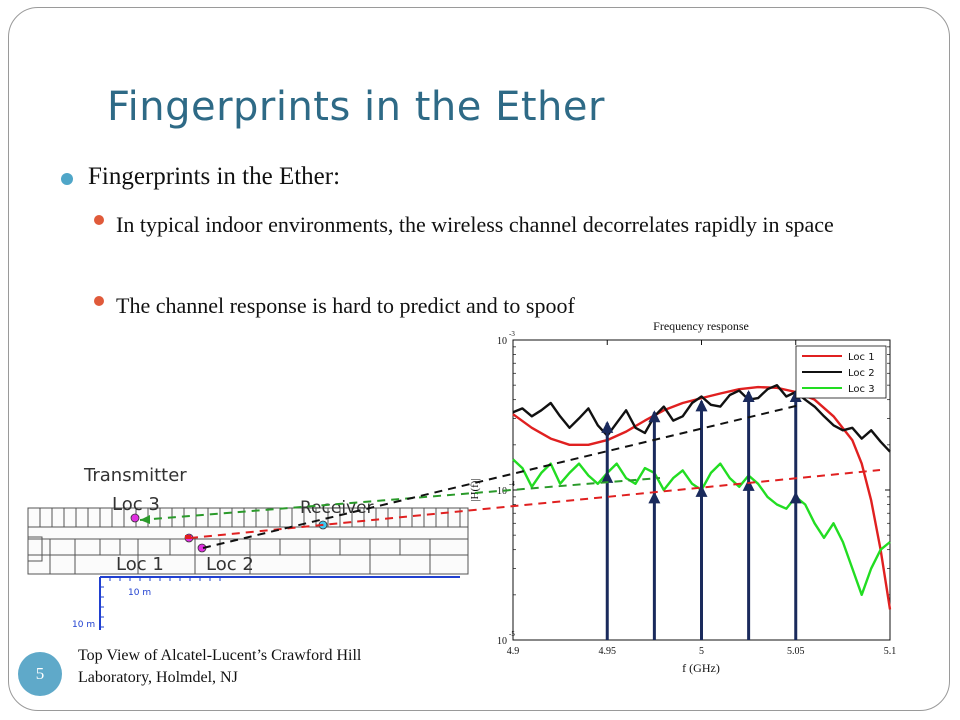 This screenshot has height=720, width=960. Describe the element at coordinates (214, 176) in the screenshot. I see `bullet-main-text: Fingerprints in the Ether:` at that location.